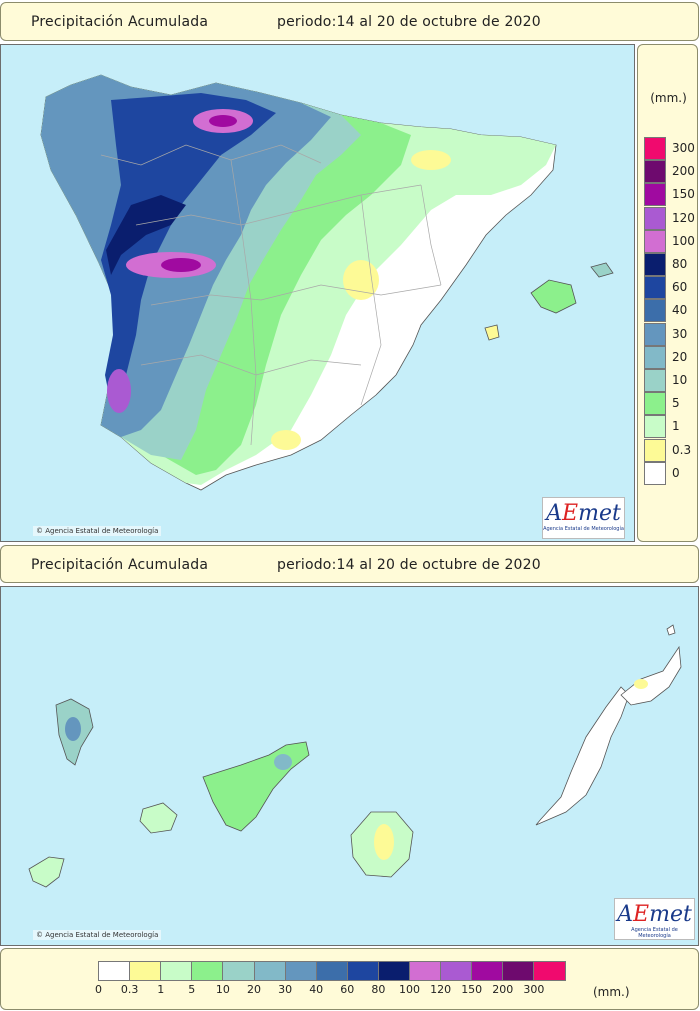 The image size is (700, 1011). What do you see at coordinates (680, 264) in the screenshot?
I see `vertical-legend-label-80: 80` at bounding box center [680, 264].